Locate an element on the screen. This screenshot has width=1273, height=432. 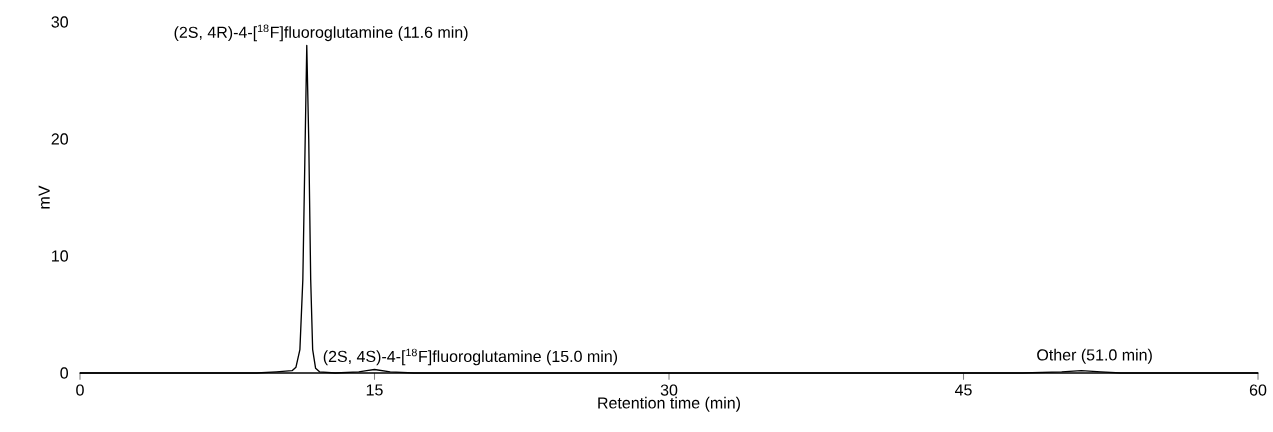
x-tick-label: 60 is located at coordinates (1258, 390).